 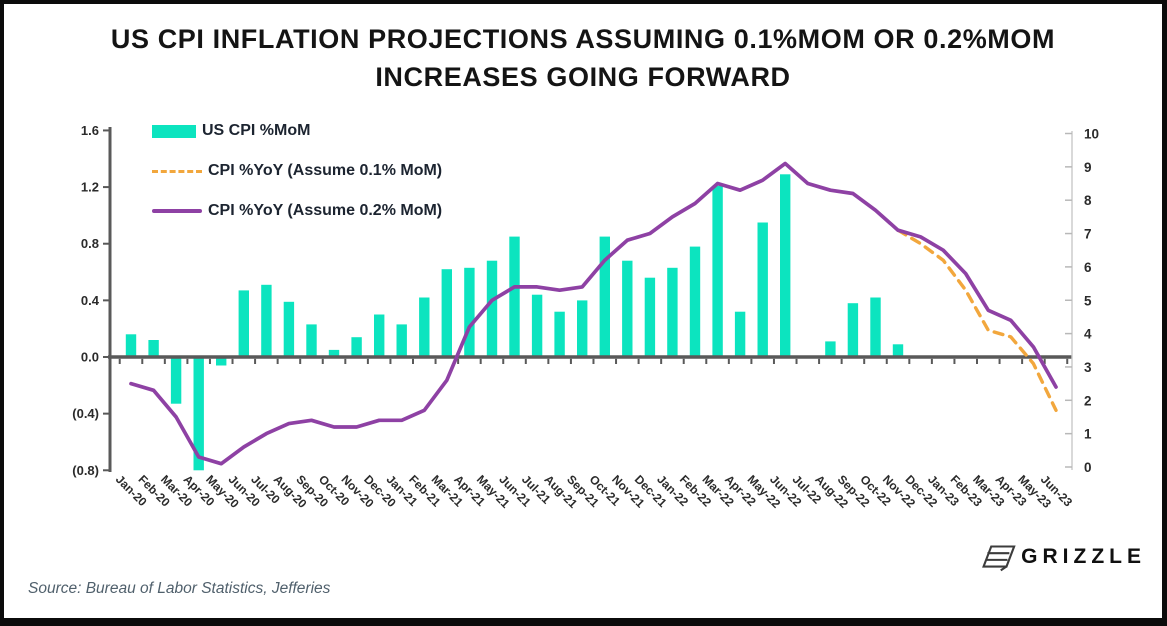 What do you see at coordinates (1083, 556) in the screenshot?
I see `brand-name: GRIZZLE` at bounding box center [1083, 556].